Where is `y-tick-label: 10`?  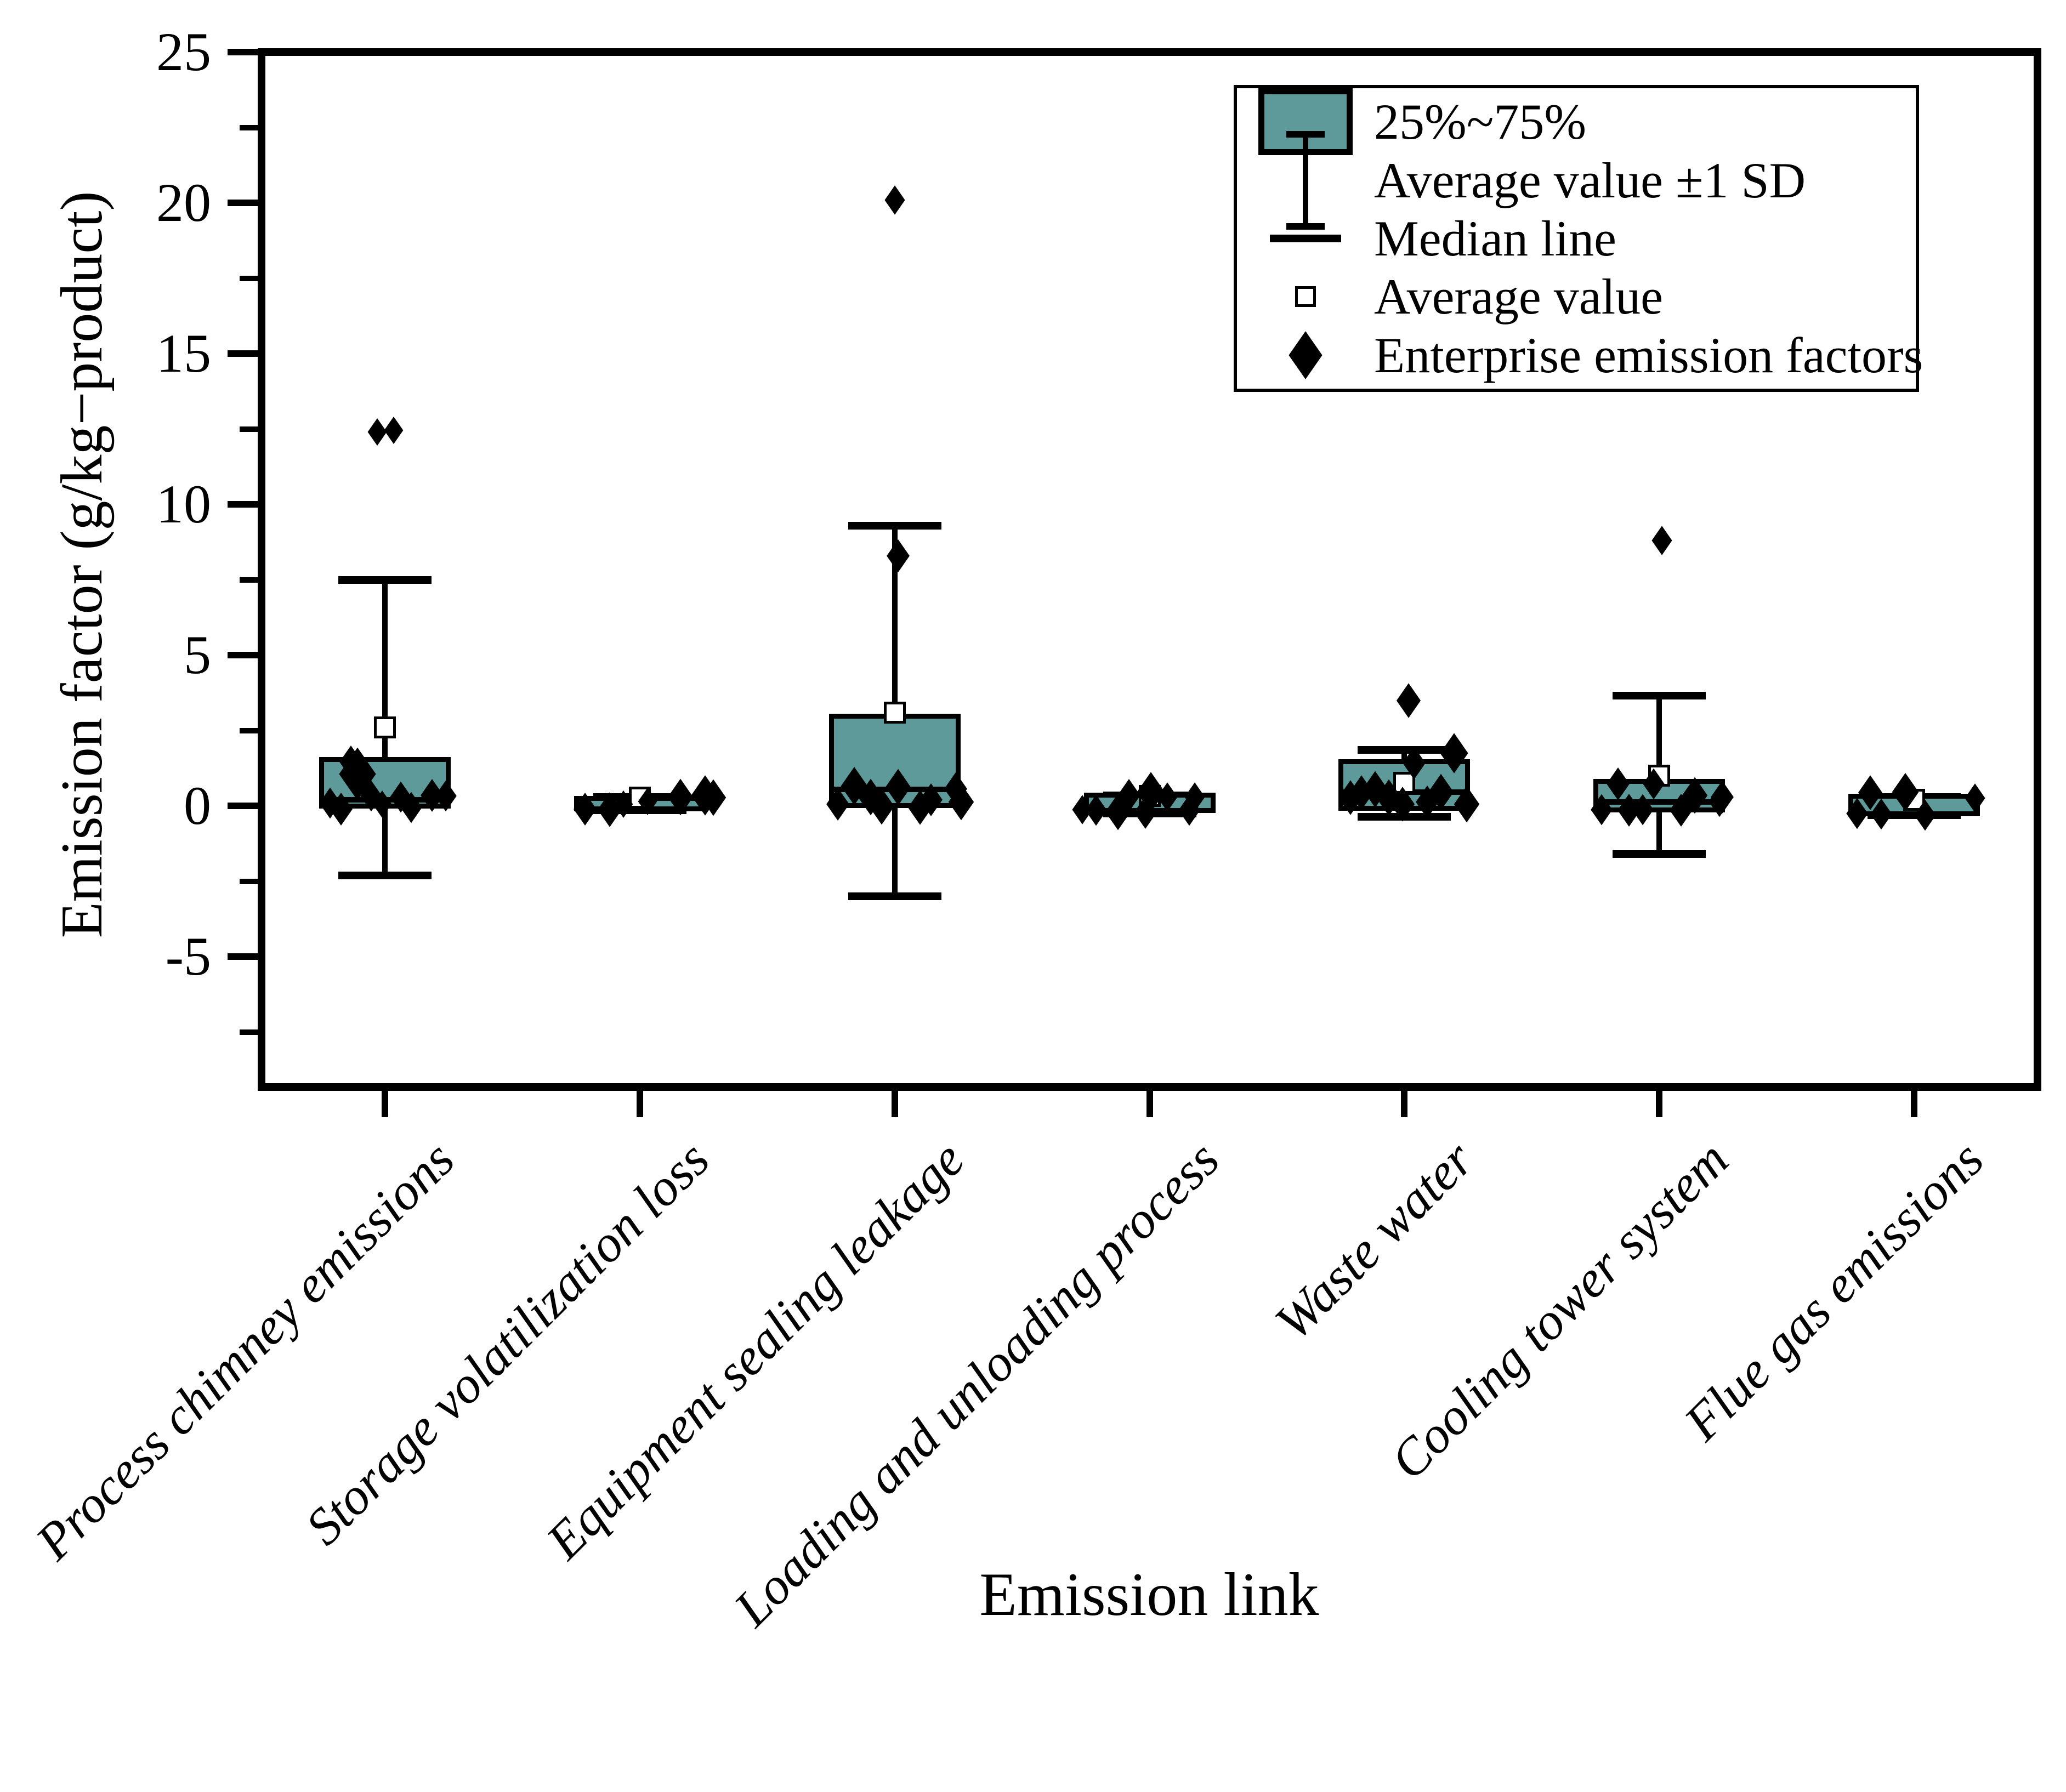 y-tick-label: 10 is located at coordinates (183, 504).